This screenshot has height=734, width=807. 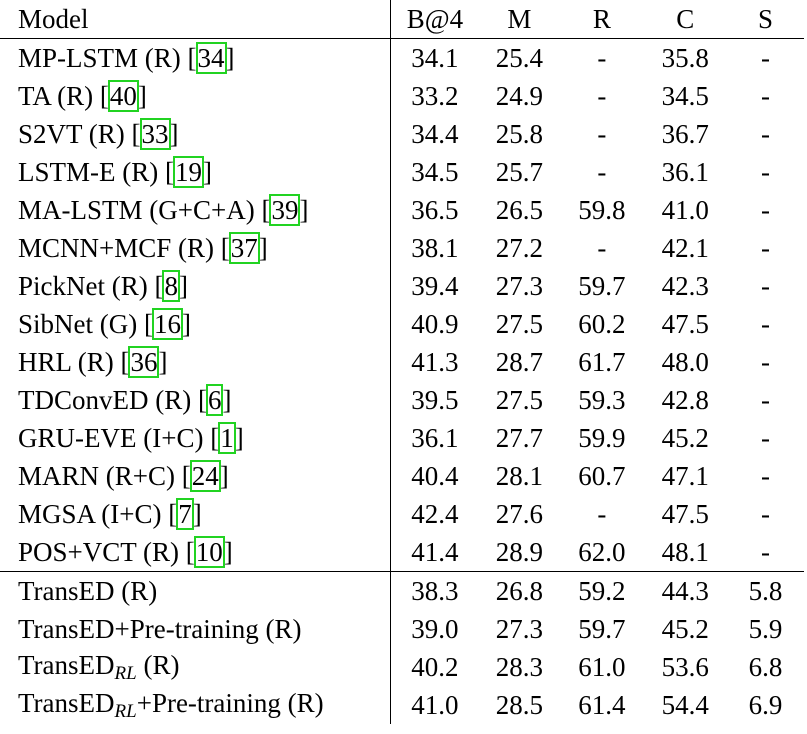 What do you see at coordinates (685, 475) in the screenshot?
I see `cider-cell: 47.1` at bounding box center [685, 475].